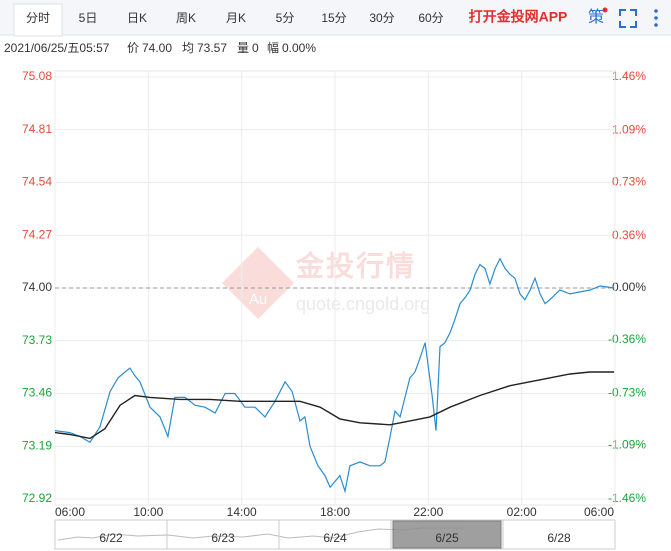  I want to click on more-button, so click(656, 18).